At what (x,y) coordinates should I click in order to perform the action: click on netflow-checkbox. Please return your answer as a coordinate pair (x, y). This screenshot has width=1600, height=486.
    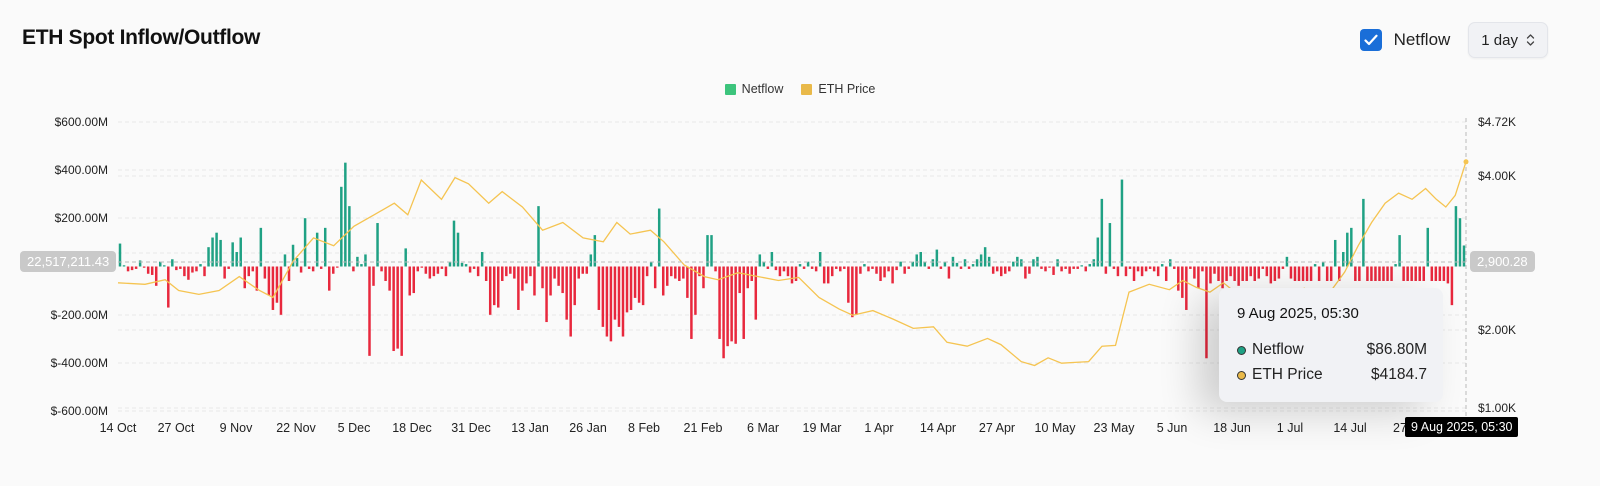
    Looking at the image, I should click on (1370, 40).